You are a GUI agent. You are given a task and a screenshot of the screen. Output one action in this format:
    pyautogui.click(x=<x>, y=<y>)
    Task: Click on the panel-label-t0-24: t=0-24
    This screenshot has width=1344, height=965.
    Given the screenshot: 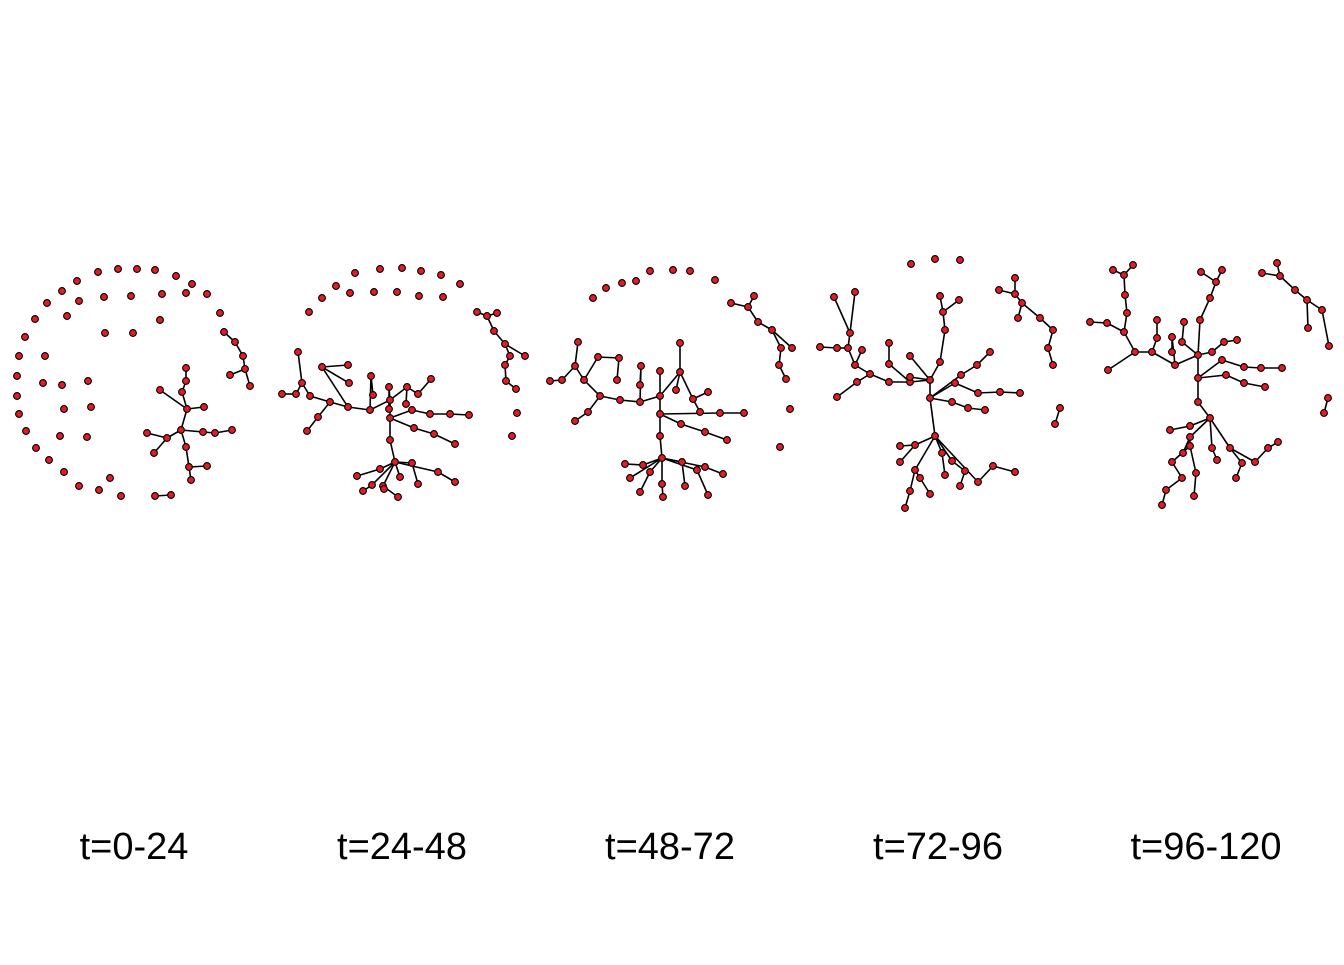 What is the action you would take?
    pyautogui.click(x=134, y=847)
    